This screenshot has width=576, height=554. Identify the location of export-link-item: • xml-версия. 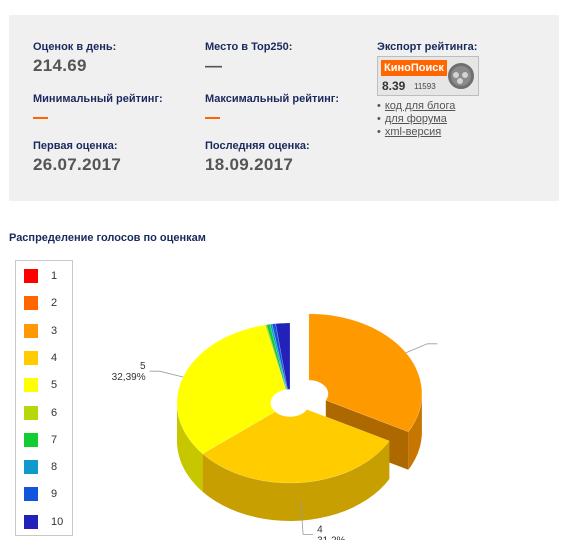
(409, 132).